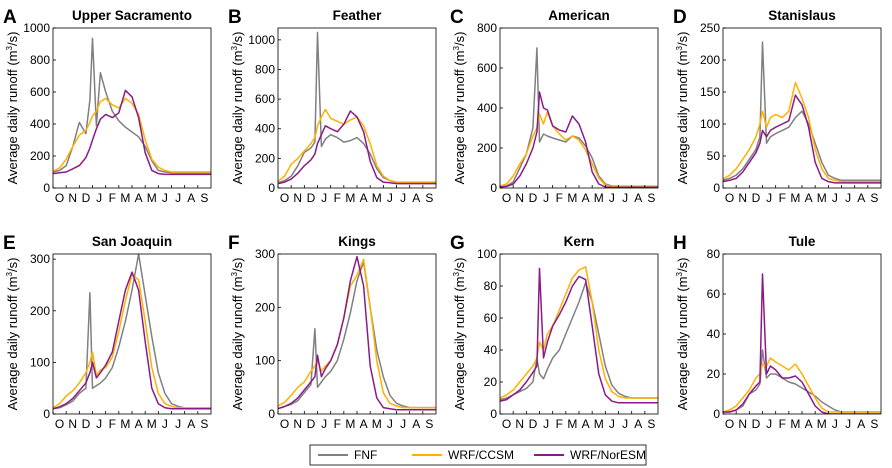 Image resolution: width=892 pixels, height=468 pixels. What do you see at coordinates (265, 129) in the screenshot?
I see `y-tick-label: 400` at bounding box center [265, 129].